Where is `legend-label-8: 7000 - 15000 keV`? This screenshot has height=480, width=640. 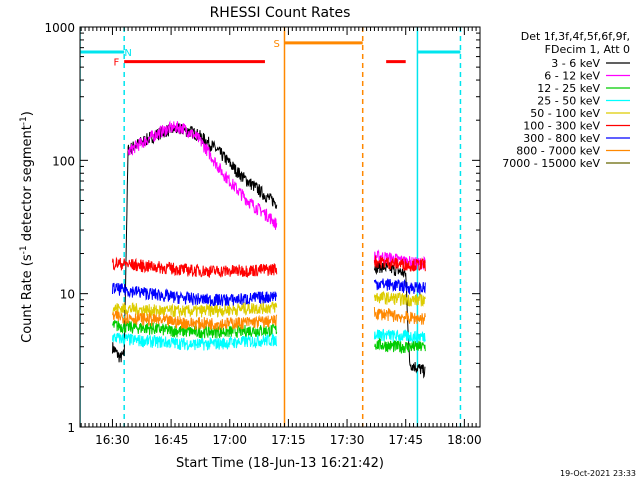
legend-label-8: 7000 - 15000 keV is located at coordinates (551, 163).